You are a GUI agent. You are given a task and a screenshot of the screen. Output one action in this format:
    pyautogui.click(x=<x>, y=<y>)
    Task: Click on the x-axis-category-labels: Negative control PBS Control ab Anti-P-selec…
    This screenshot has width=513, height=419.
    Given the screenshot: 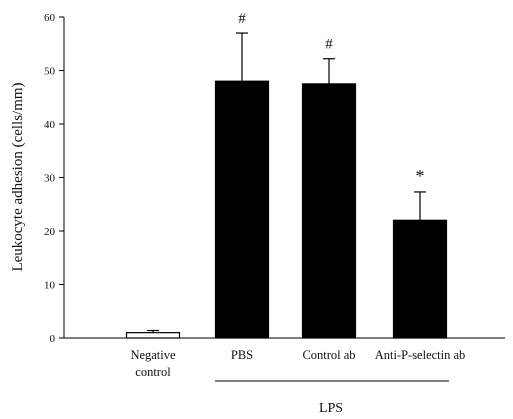 What is the action you would take?
    pyautogui.click(x=297, y=363)
    